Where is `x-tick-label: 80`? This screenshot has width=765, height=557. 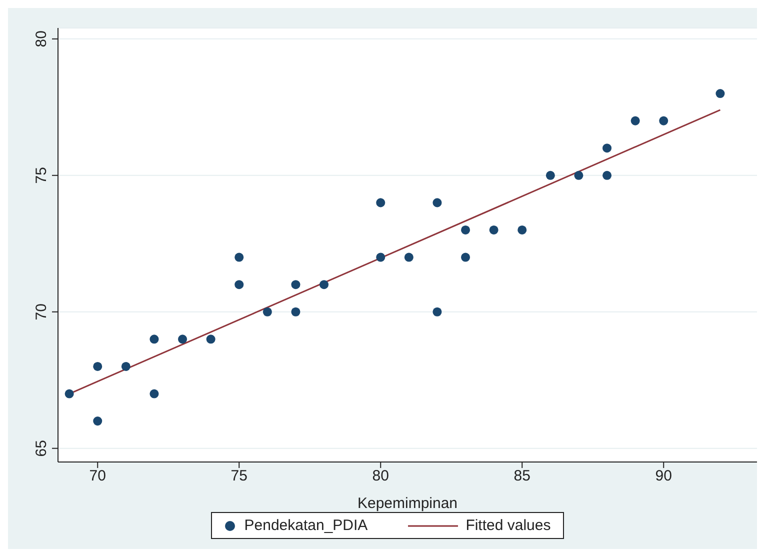 x-tick-label: 80 is located at coordinates (380, 476).